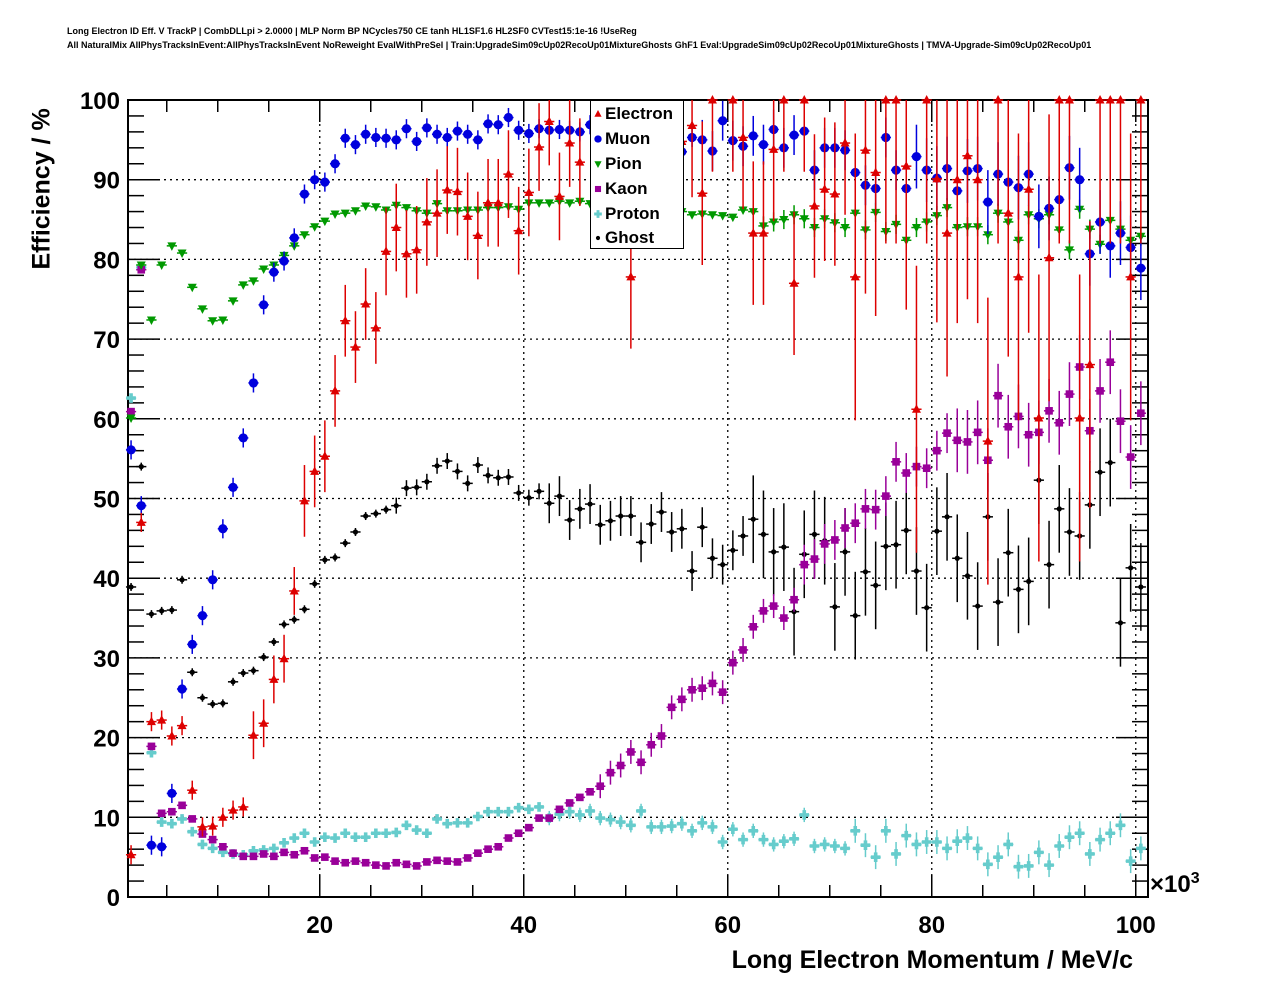  Describe the element at coordinates (113, 898) in the screenshot. I see `y-tick-label: 0` at that location.